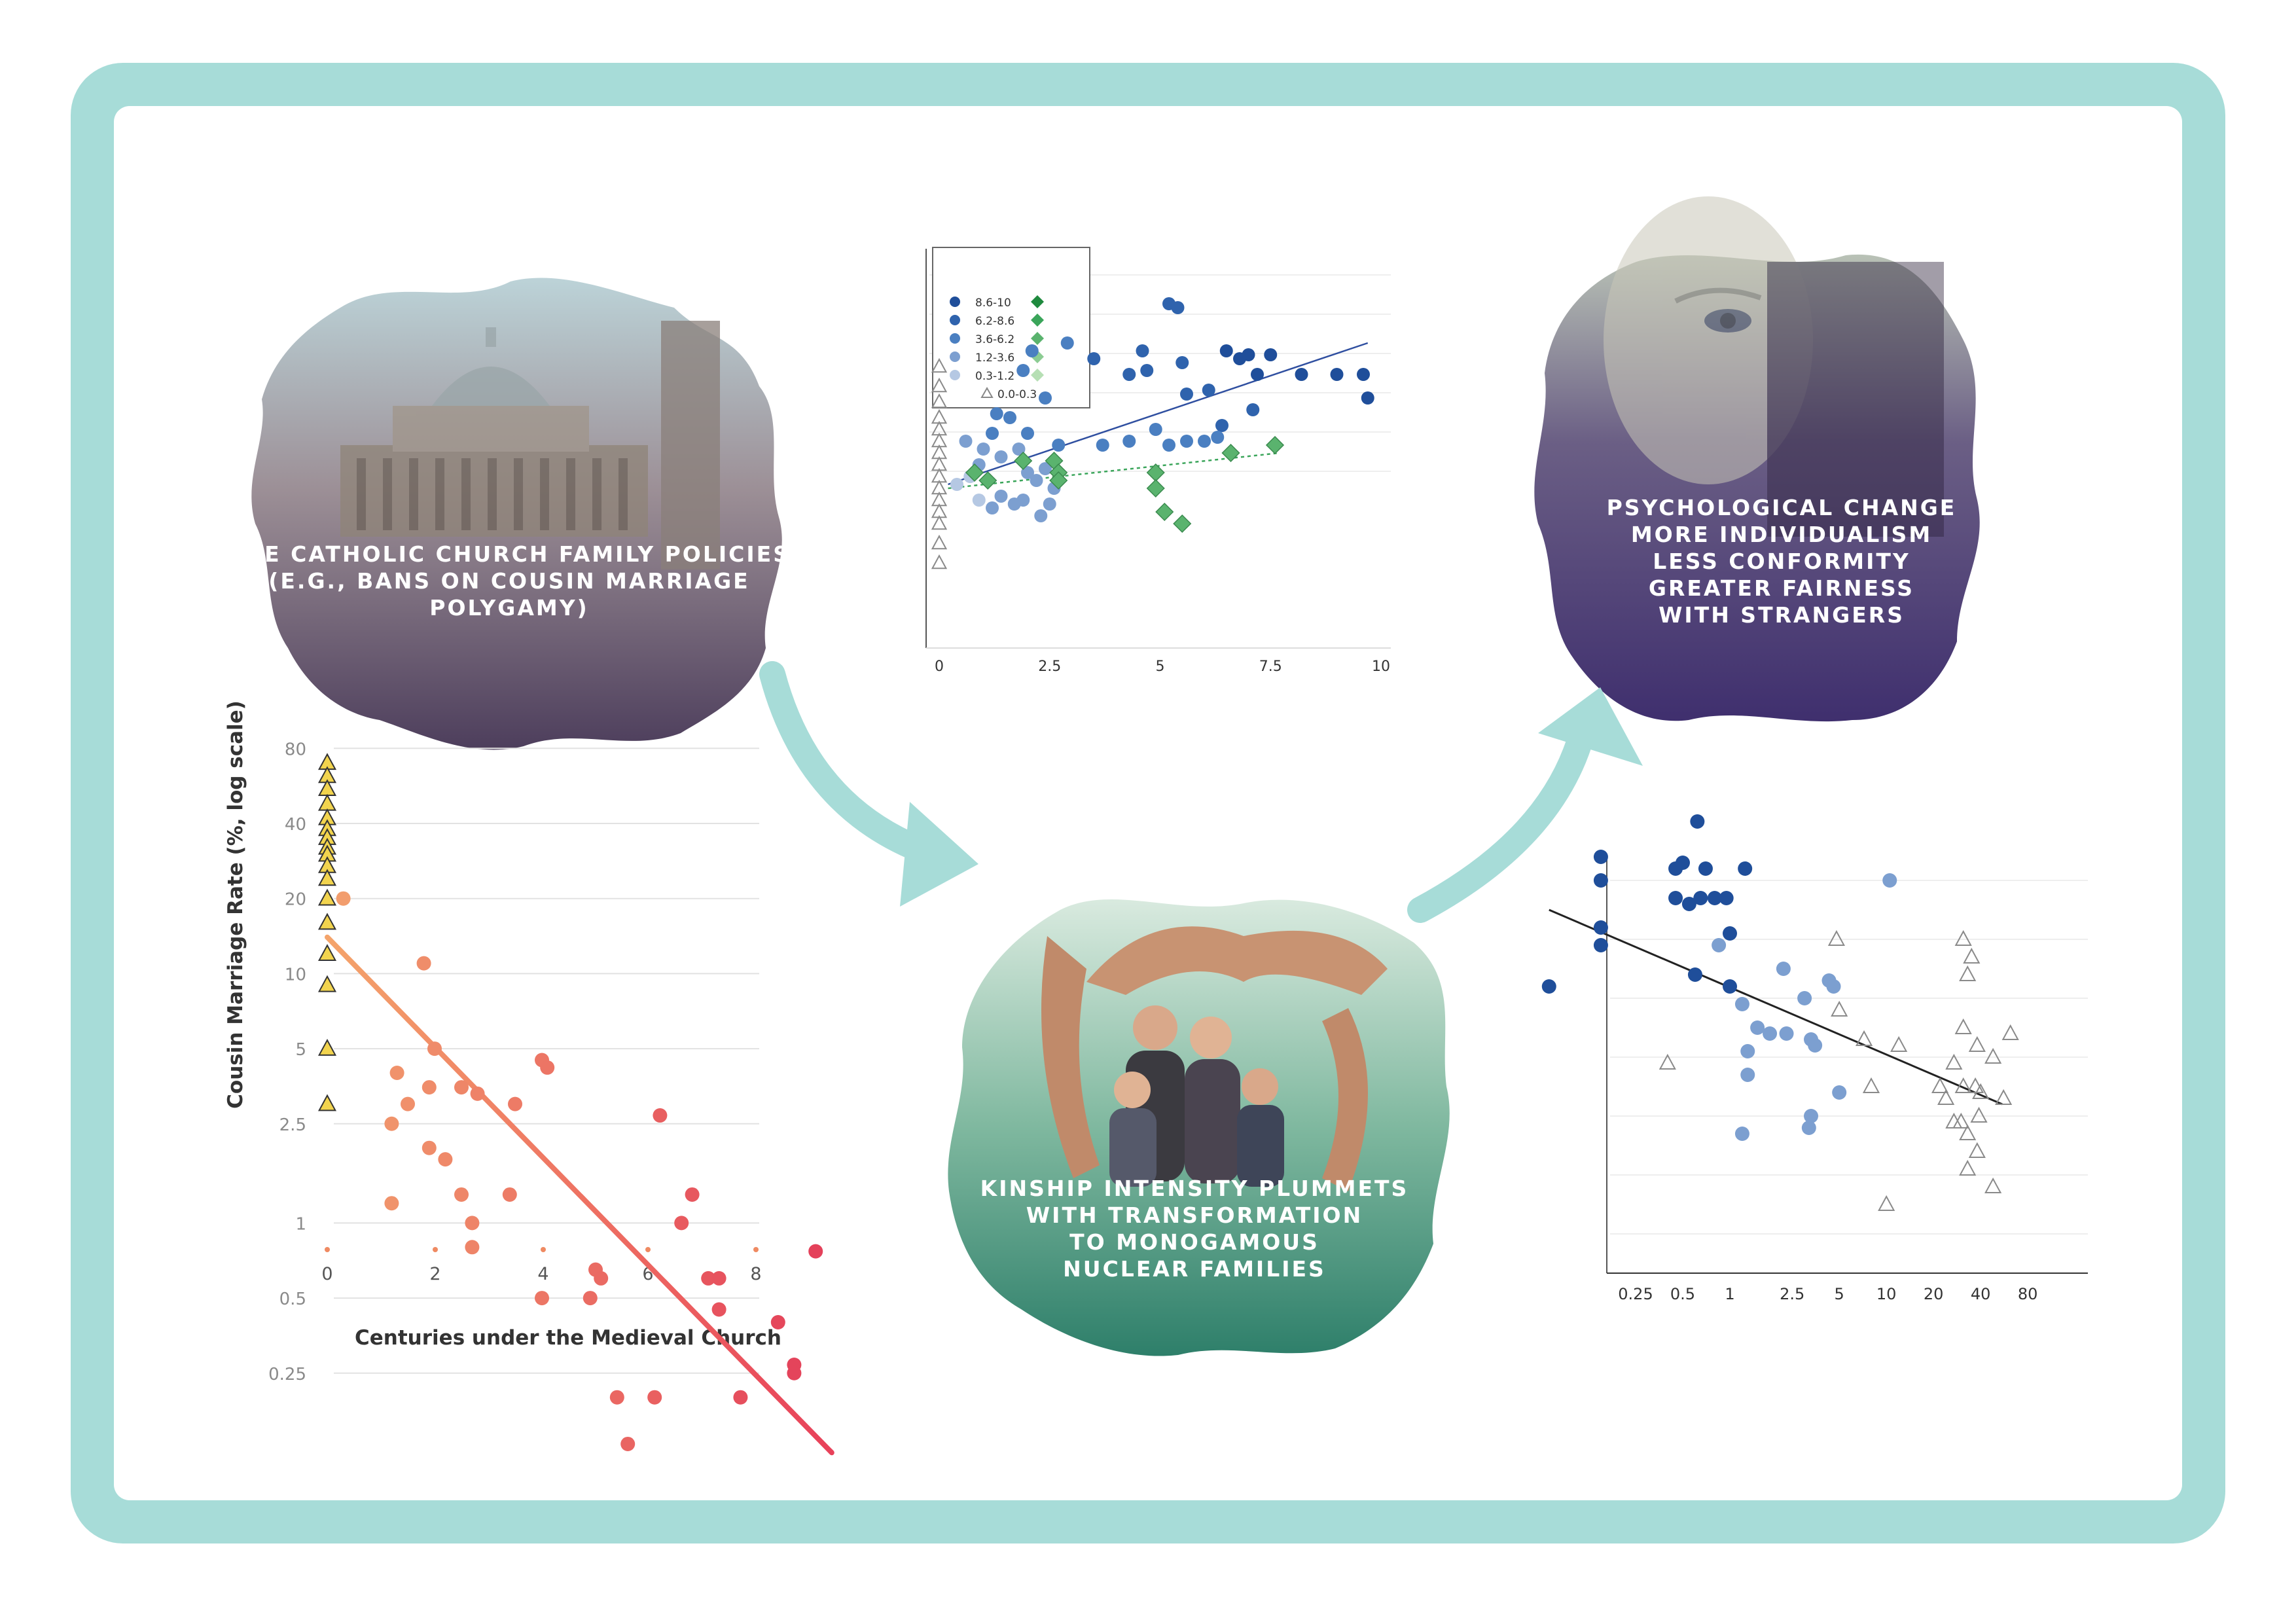 Image resolution: width=2296 pixels, height=1624 pixels. I want to click on x-tick-label: 8, so click(755, 1274).